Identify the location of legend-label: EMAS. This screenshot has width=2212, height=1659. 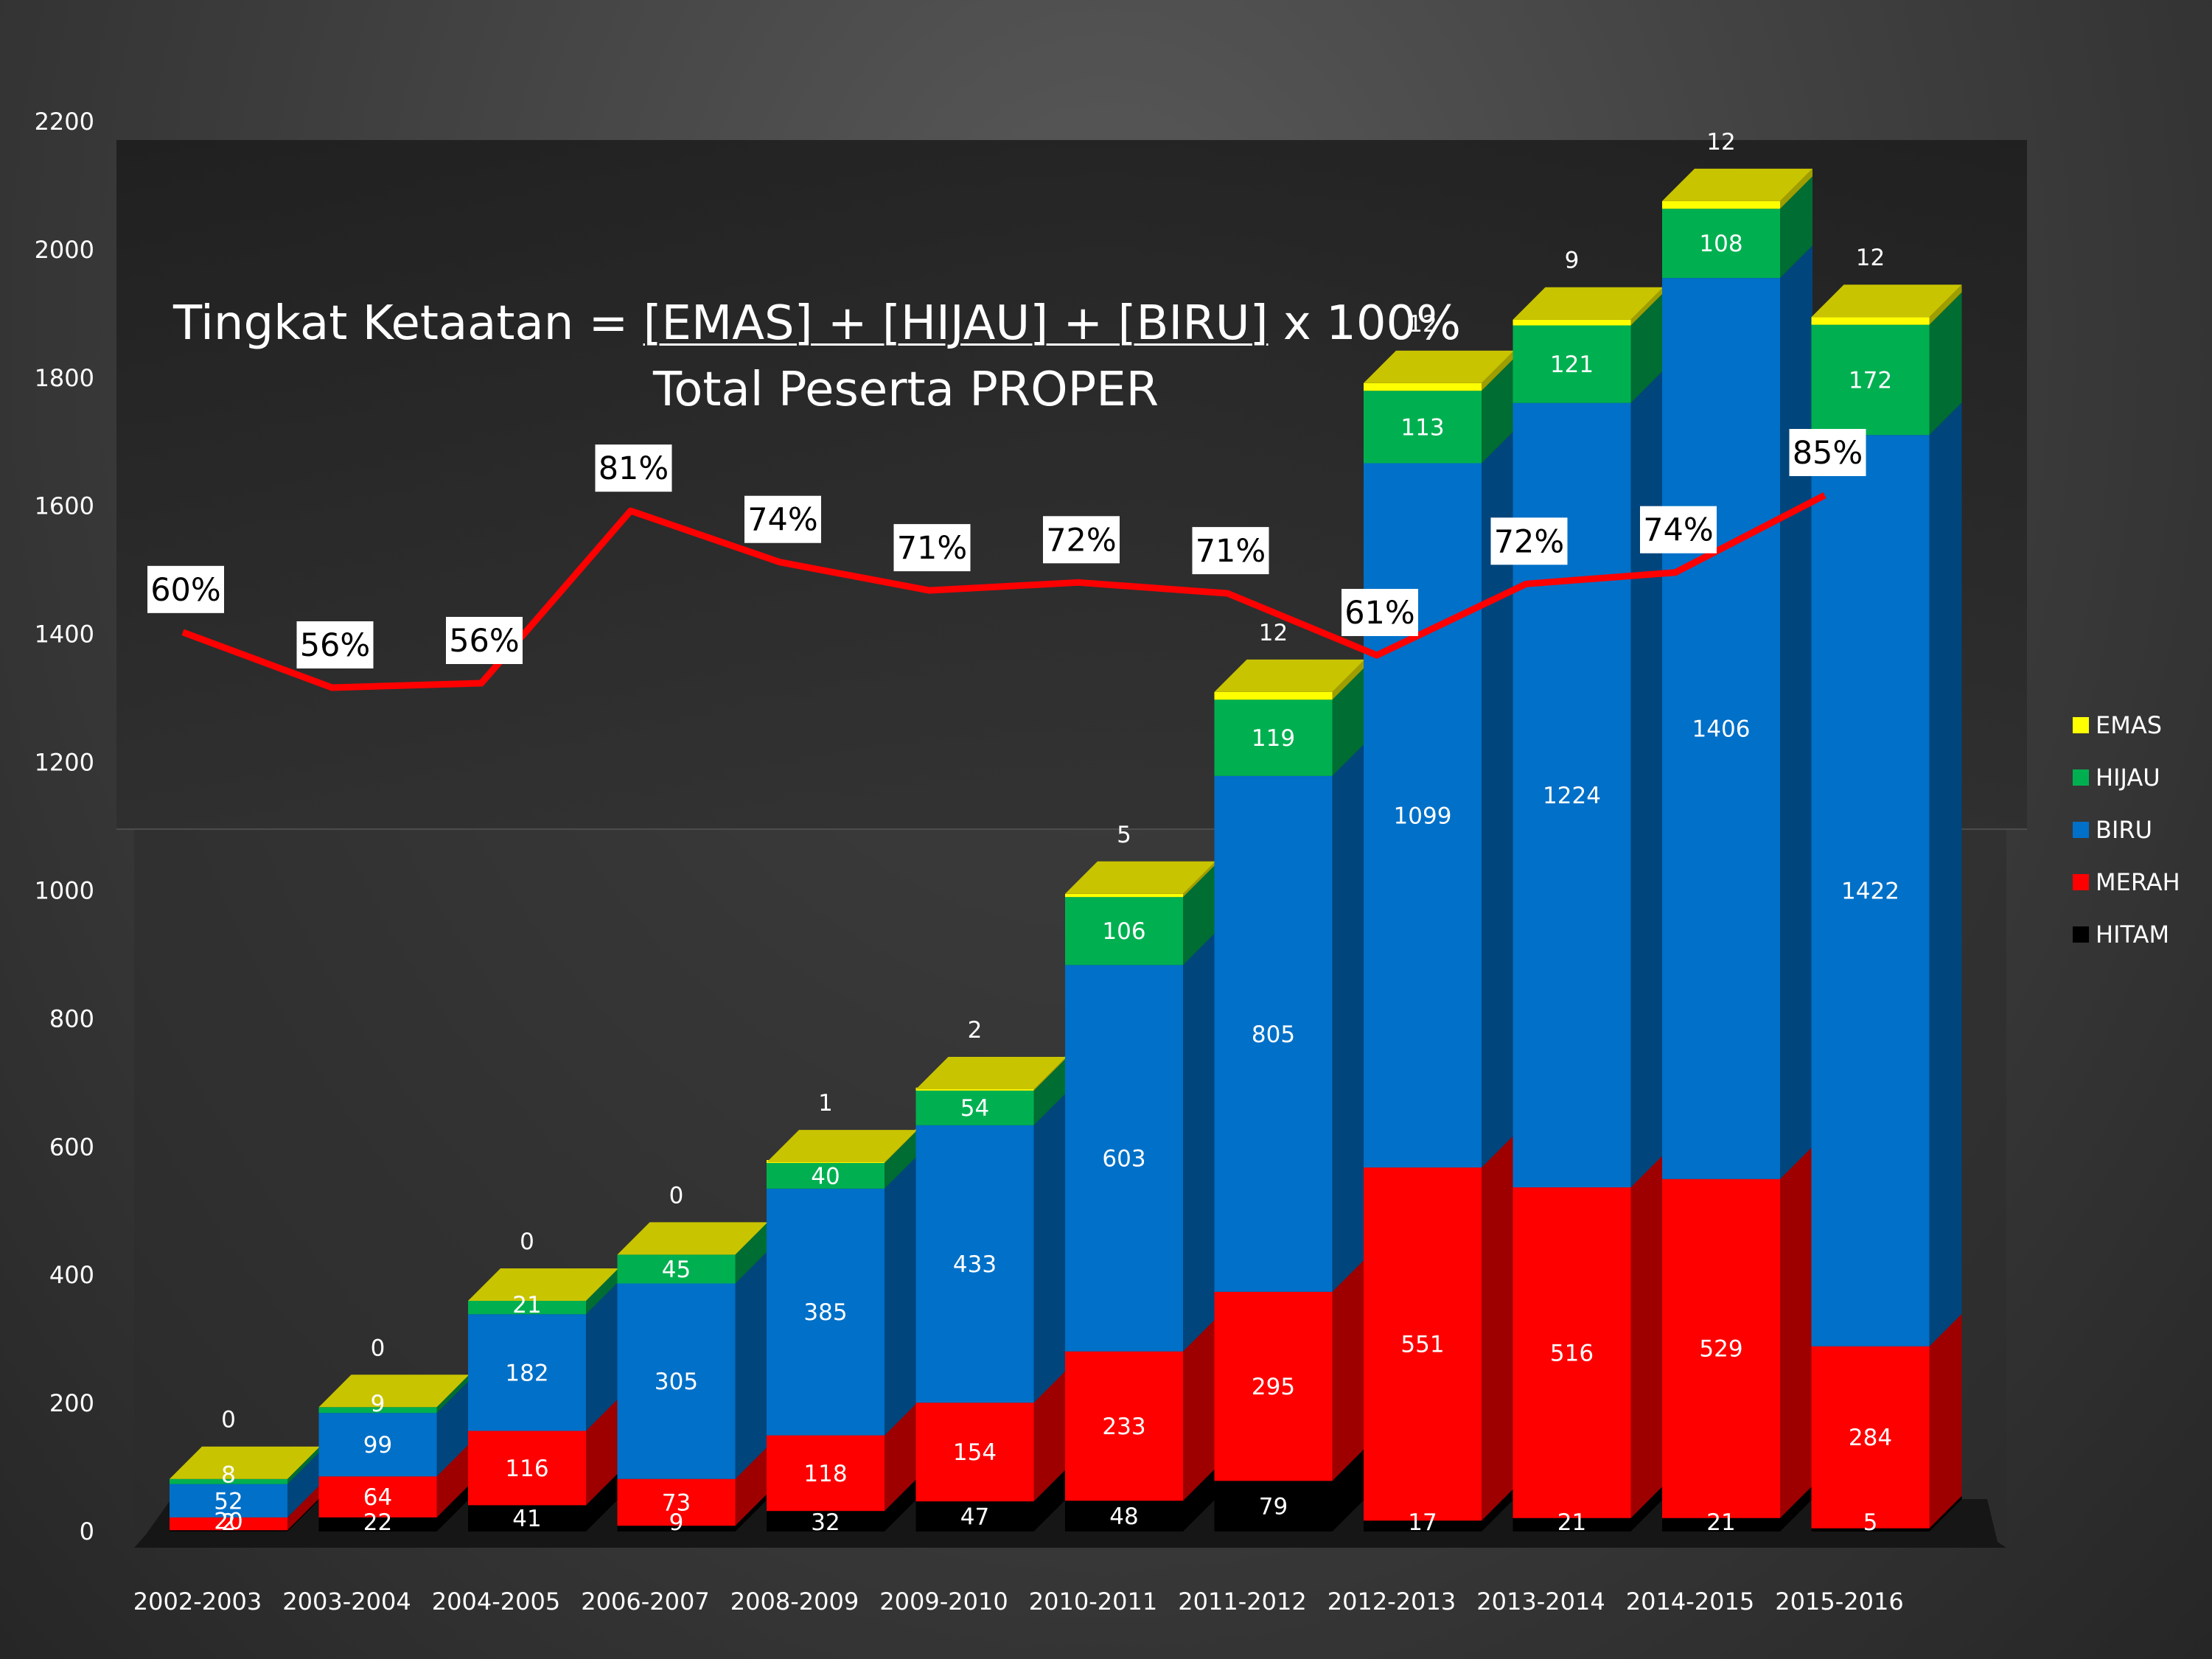
(2129, 725).